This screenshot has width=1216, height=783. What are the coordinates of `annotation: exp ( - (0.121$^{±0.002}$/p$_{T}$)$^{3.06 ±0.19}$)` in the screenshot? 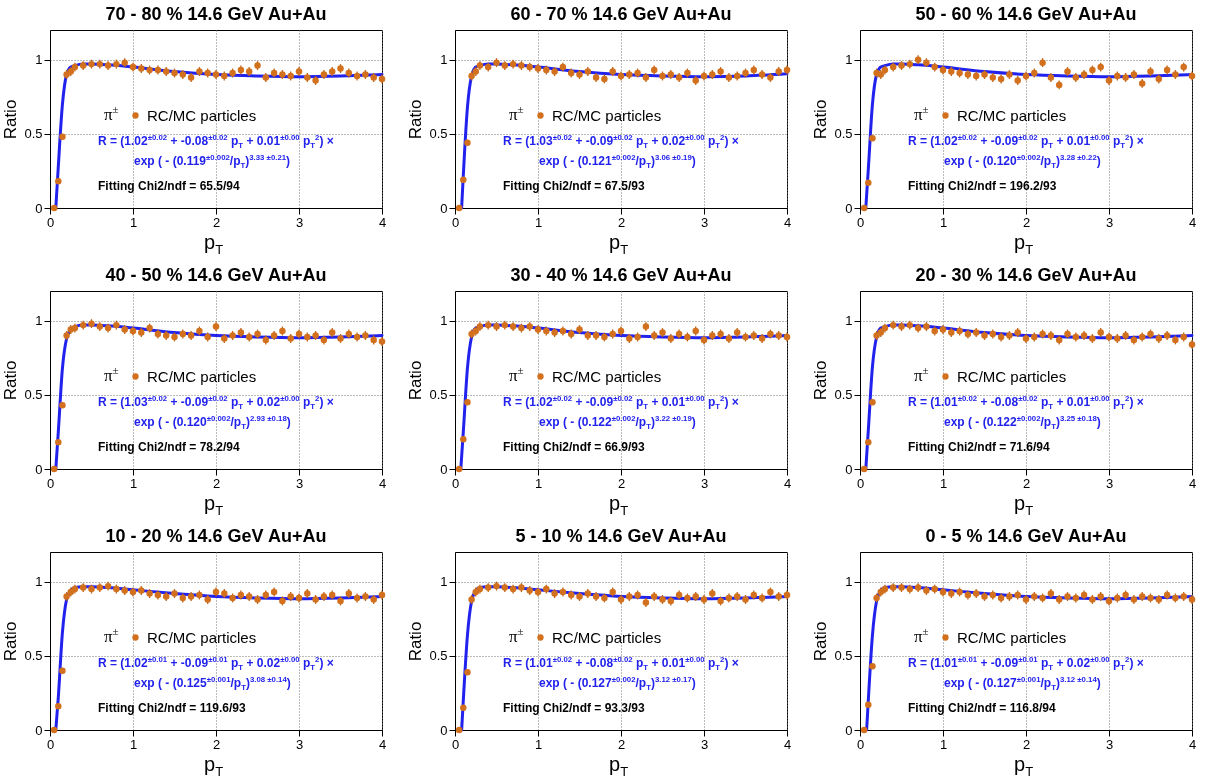 It's located at (617, 162).